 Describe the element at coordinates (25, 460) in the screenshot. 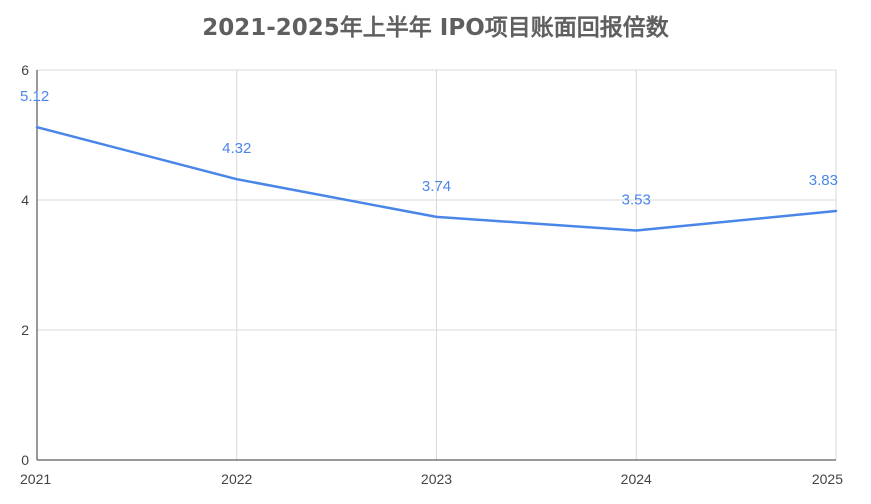

I see `y-tick-label: 0` at that location.